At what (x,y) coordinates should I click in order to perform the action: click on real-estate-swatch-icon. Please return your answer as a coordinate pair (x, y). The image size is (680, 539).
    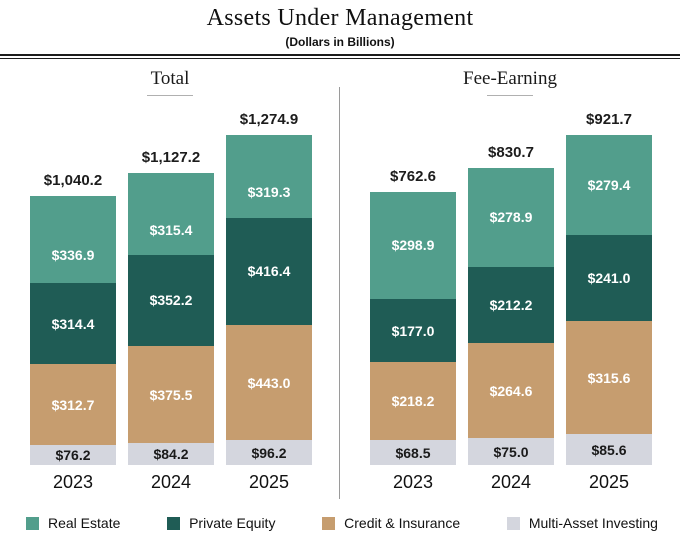
    Looking at the image, I should click on (32, 523).